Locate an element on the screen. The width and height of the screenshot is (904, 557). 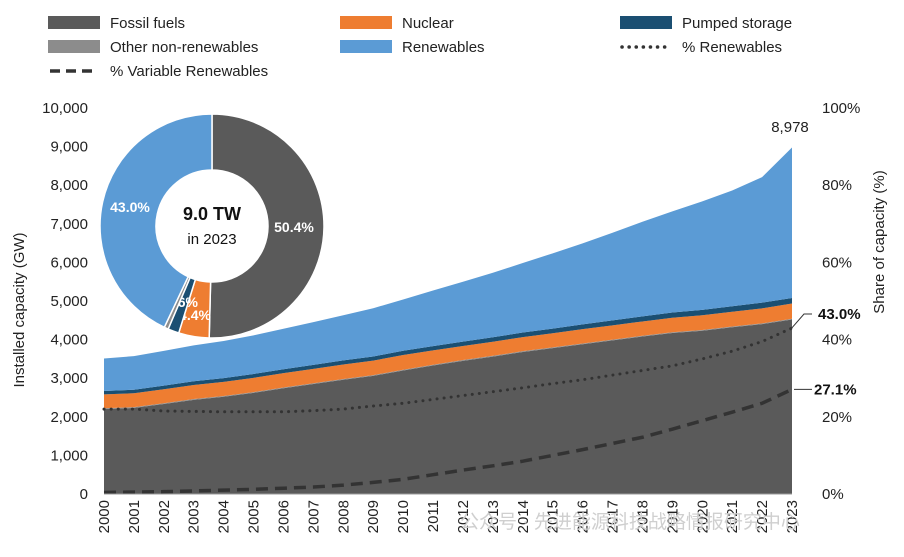
y-left-tick-label: 3,000 is located at coordinates (69, 378).